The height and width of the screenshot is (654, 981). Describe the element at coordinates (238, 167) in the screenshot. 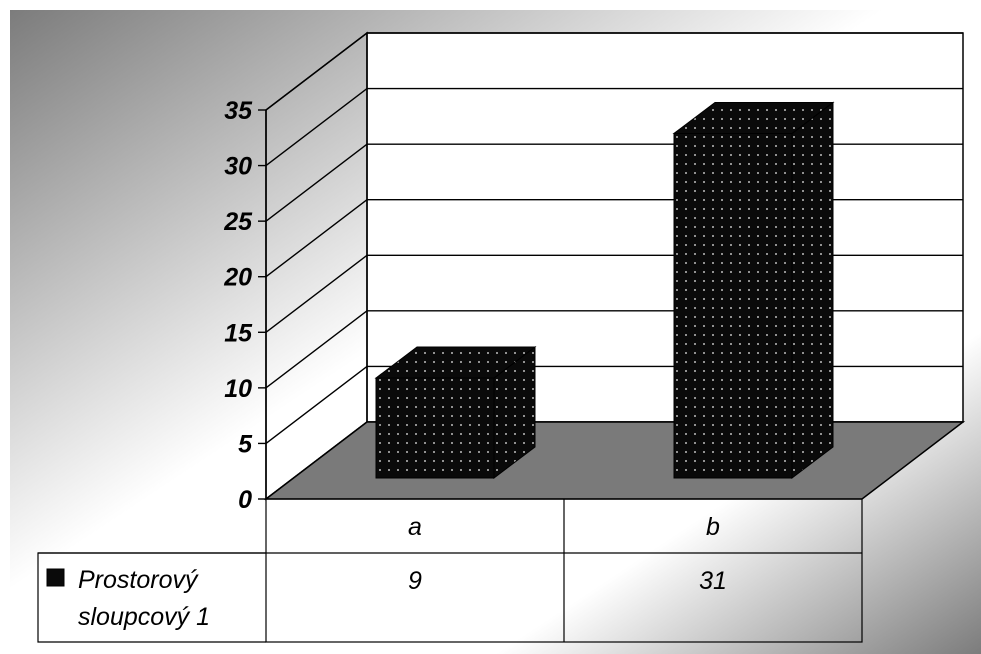

I see `y-tick-label: 30` at that location.